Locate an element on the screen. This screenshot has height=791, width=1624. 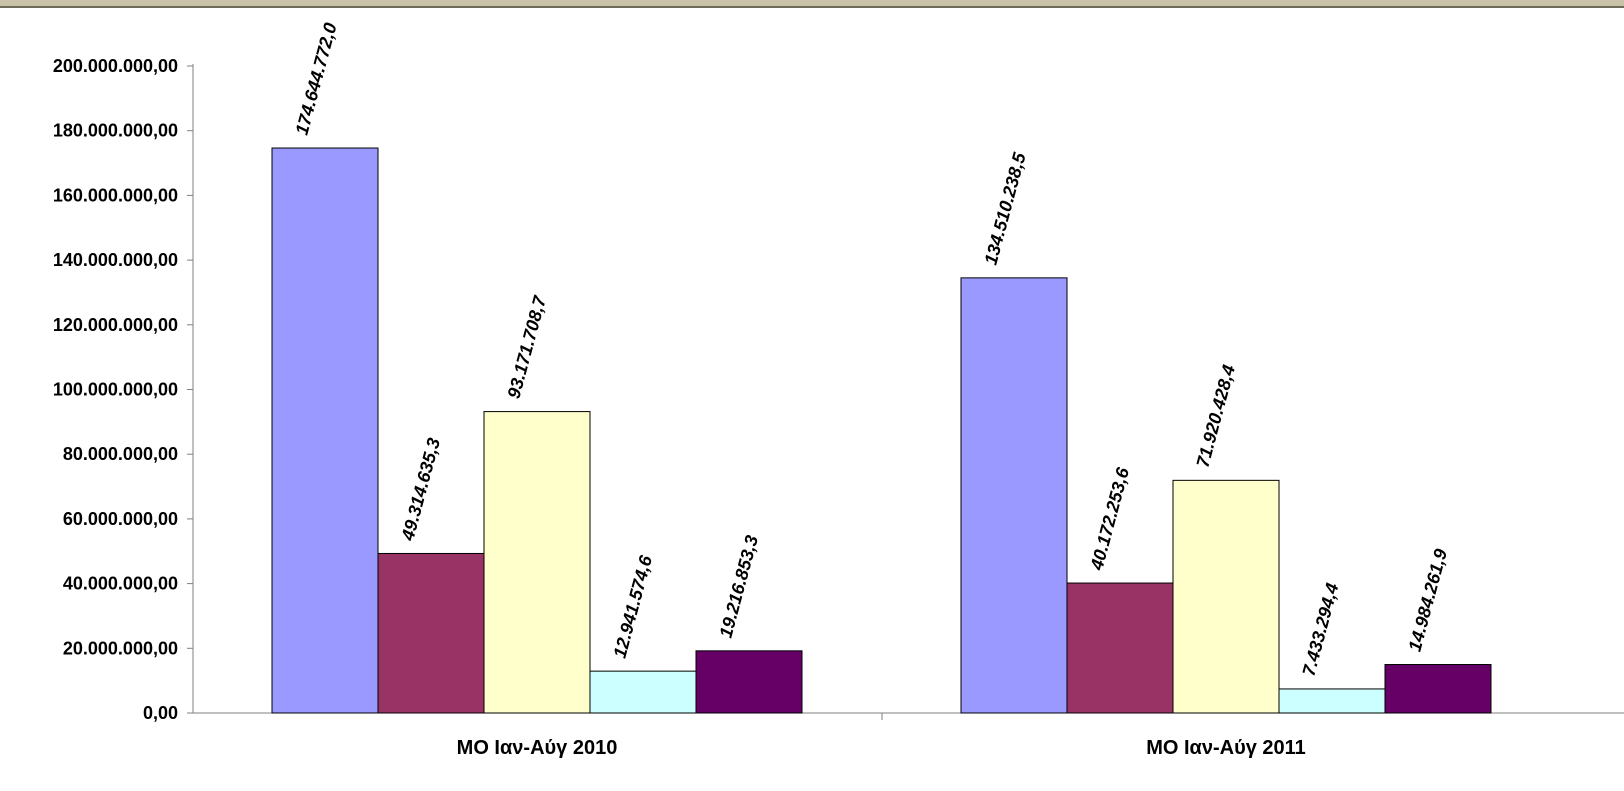
x-category-label: MO Ιαν-Αύγ 2010 is located at coordinates (537, 748).